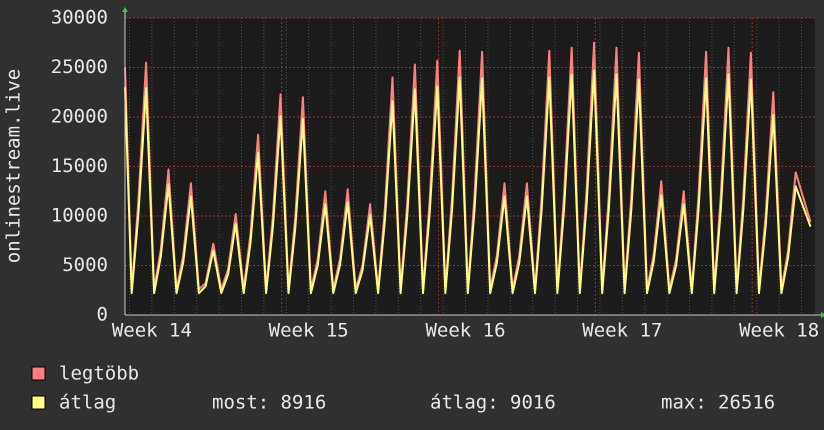 The image size is (824, 430). What do you see at coordinates (684, 403) in the screenshot?
I see `stat-label: max:` at bounding box center [684, 403].